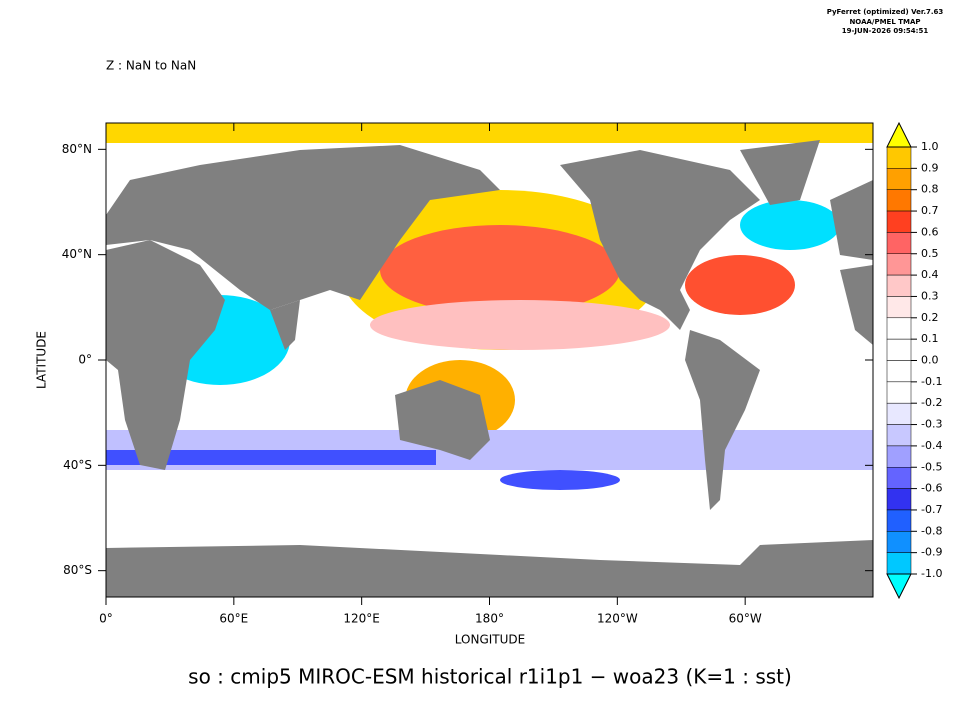 The image size is (961, 720). I want to click on colorbar-label: 0.2, so click(930, 317).